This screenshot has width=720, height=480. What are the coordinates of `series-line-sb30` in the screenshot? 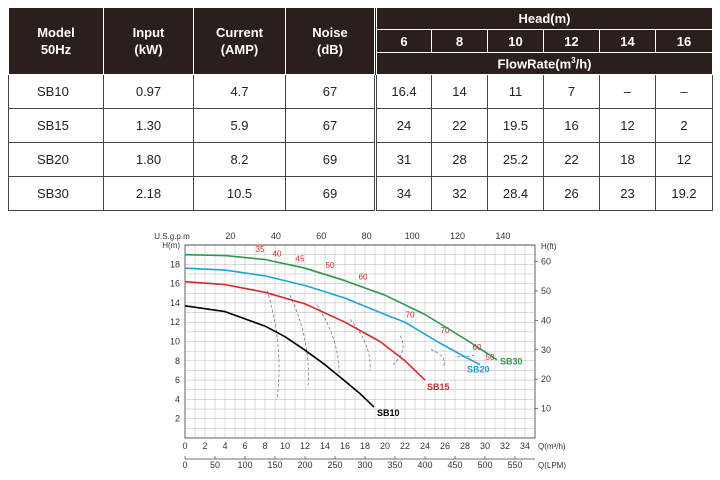 It's located at (341, 307).